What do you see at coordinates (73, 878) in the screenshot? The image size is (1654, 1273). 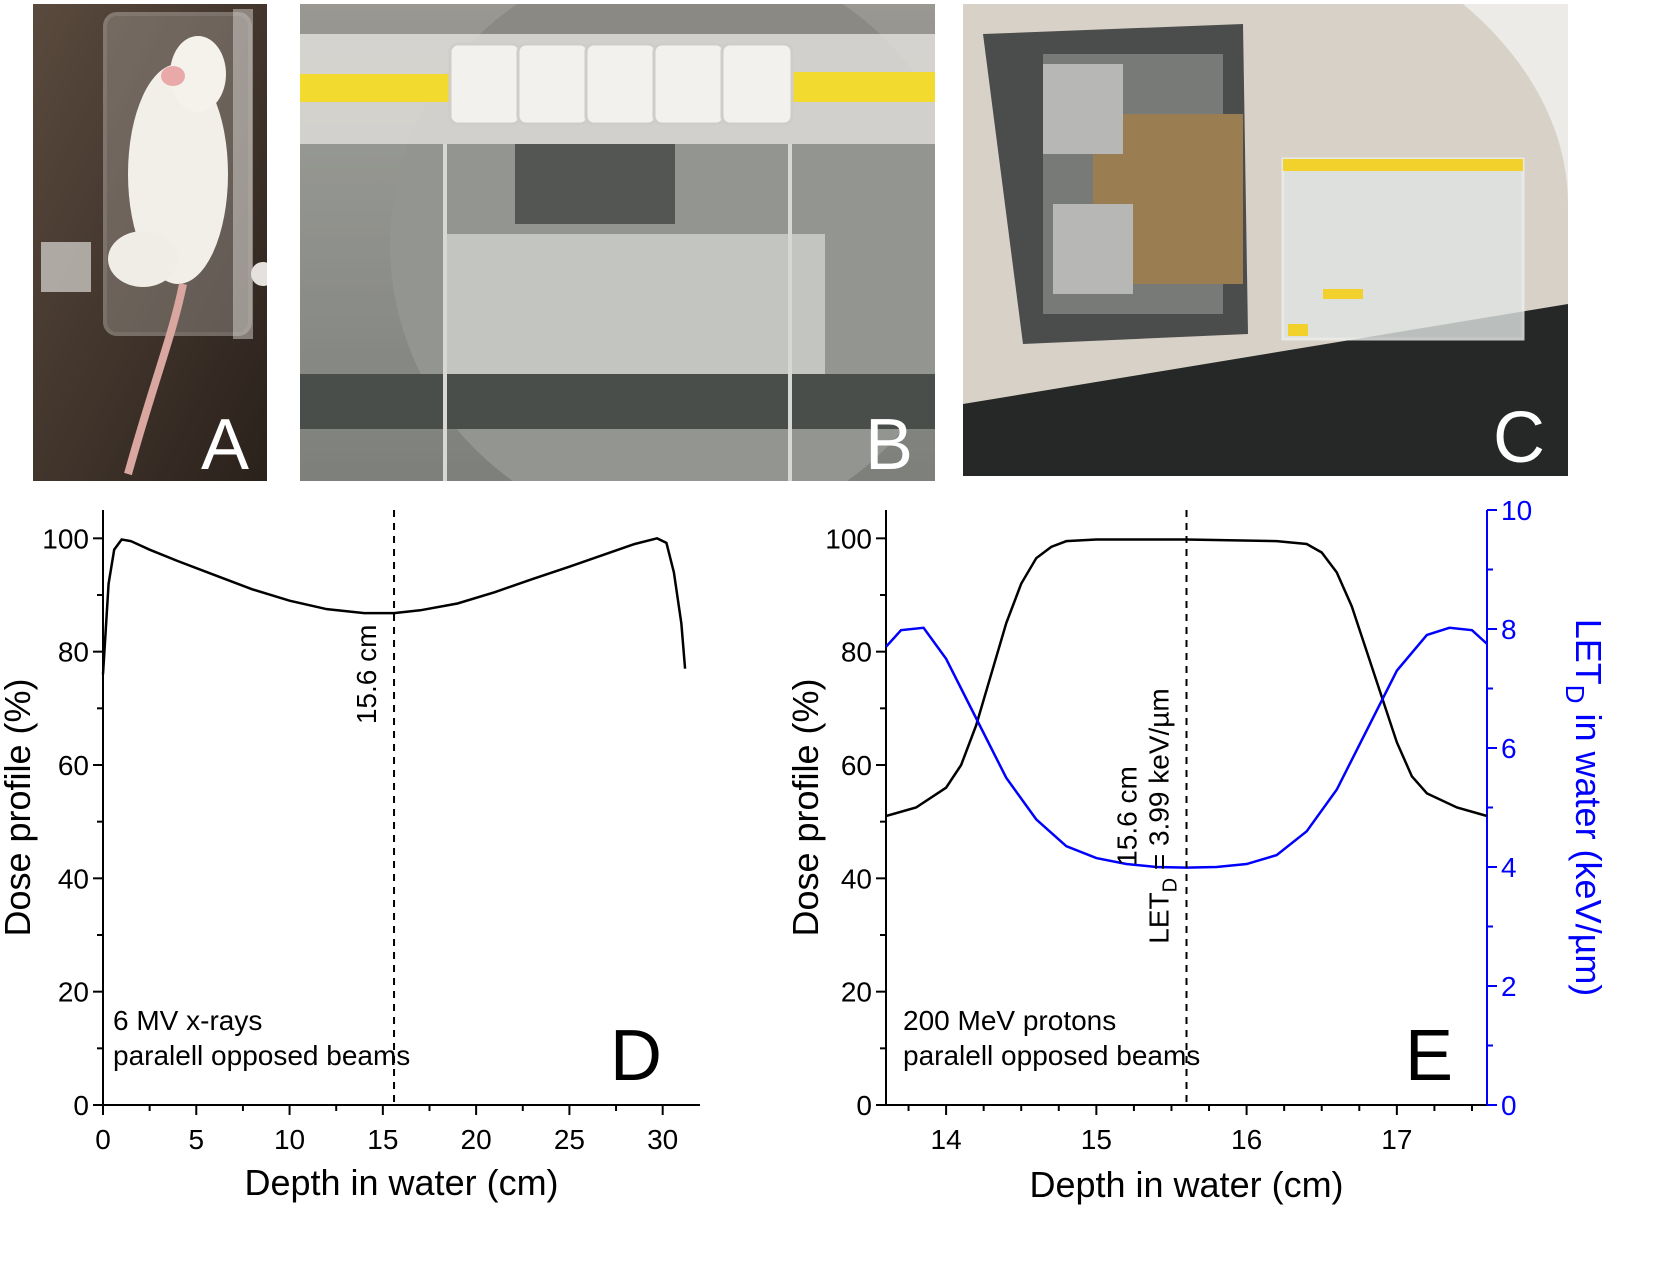 I see `chart-d-ytick-label: 40` at bounding box center [73, 878].